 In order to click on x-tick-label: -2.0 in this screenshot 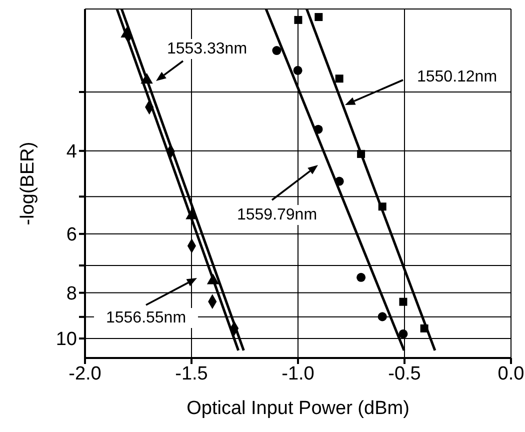, I will do `click(85, 373)`.